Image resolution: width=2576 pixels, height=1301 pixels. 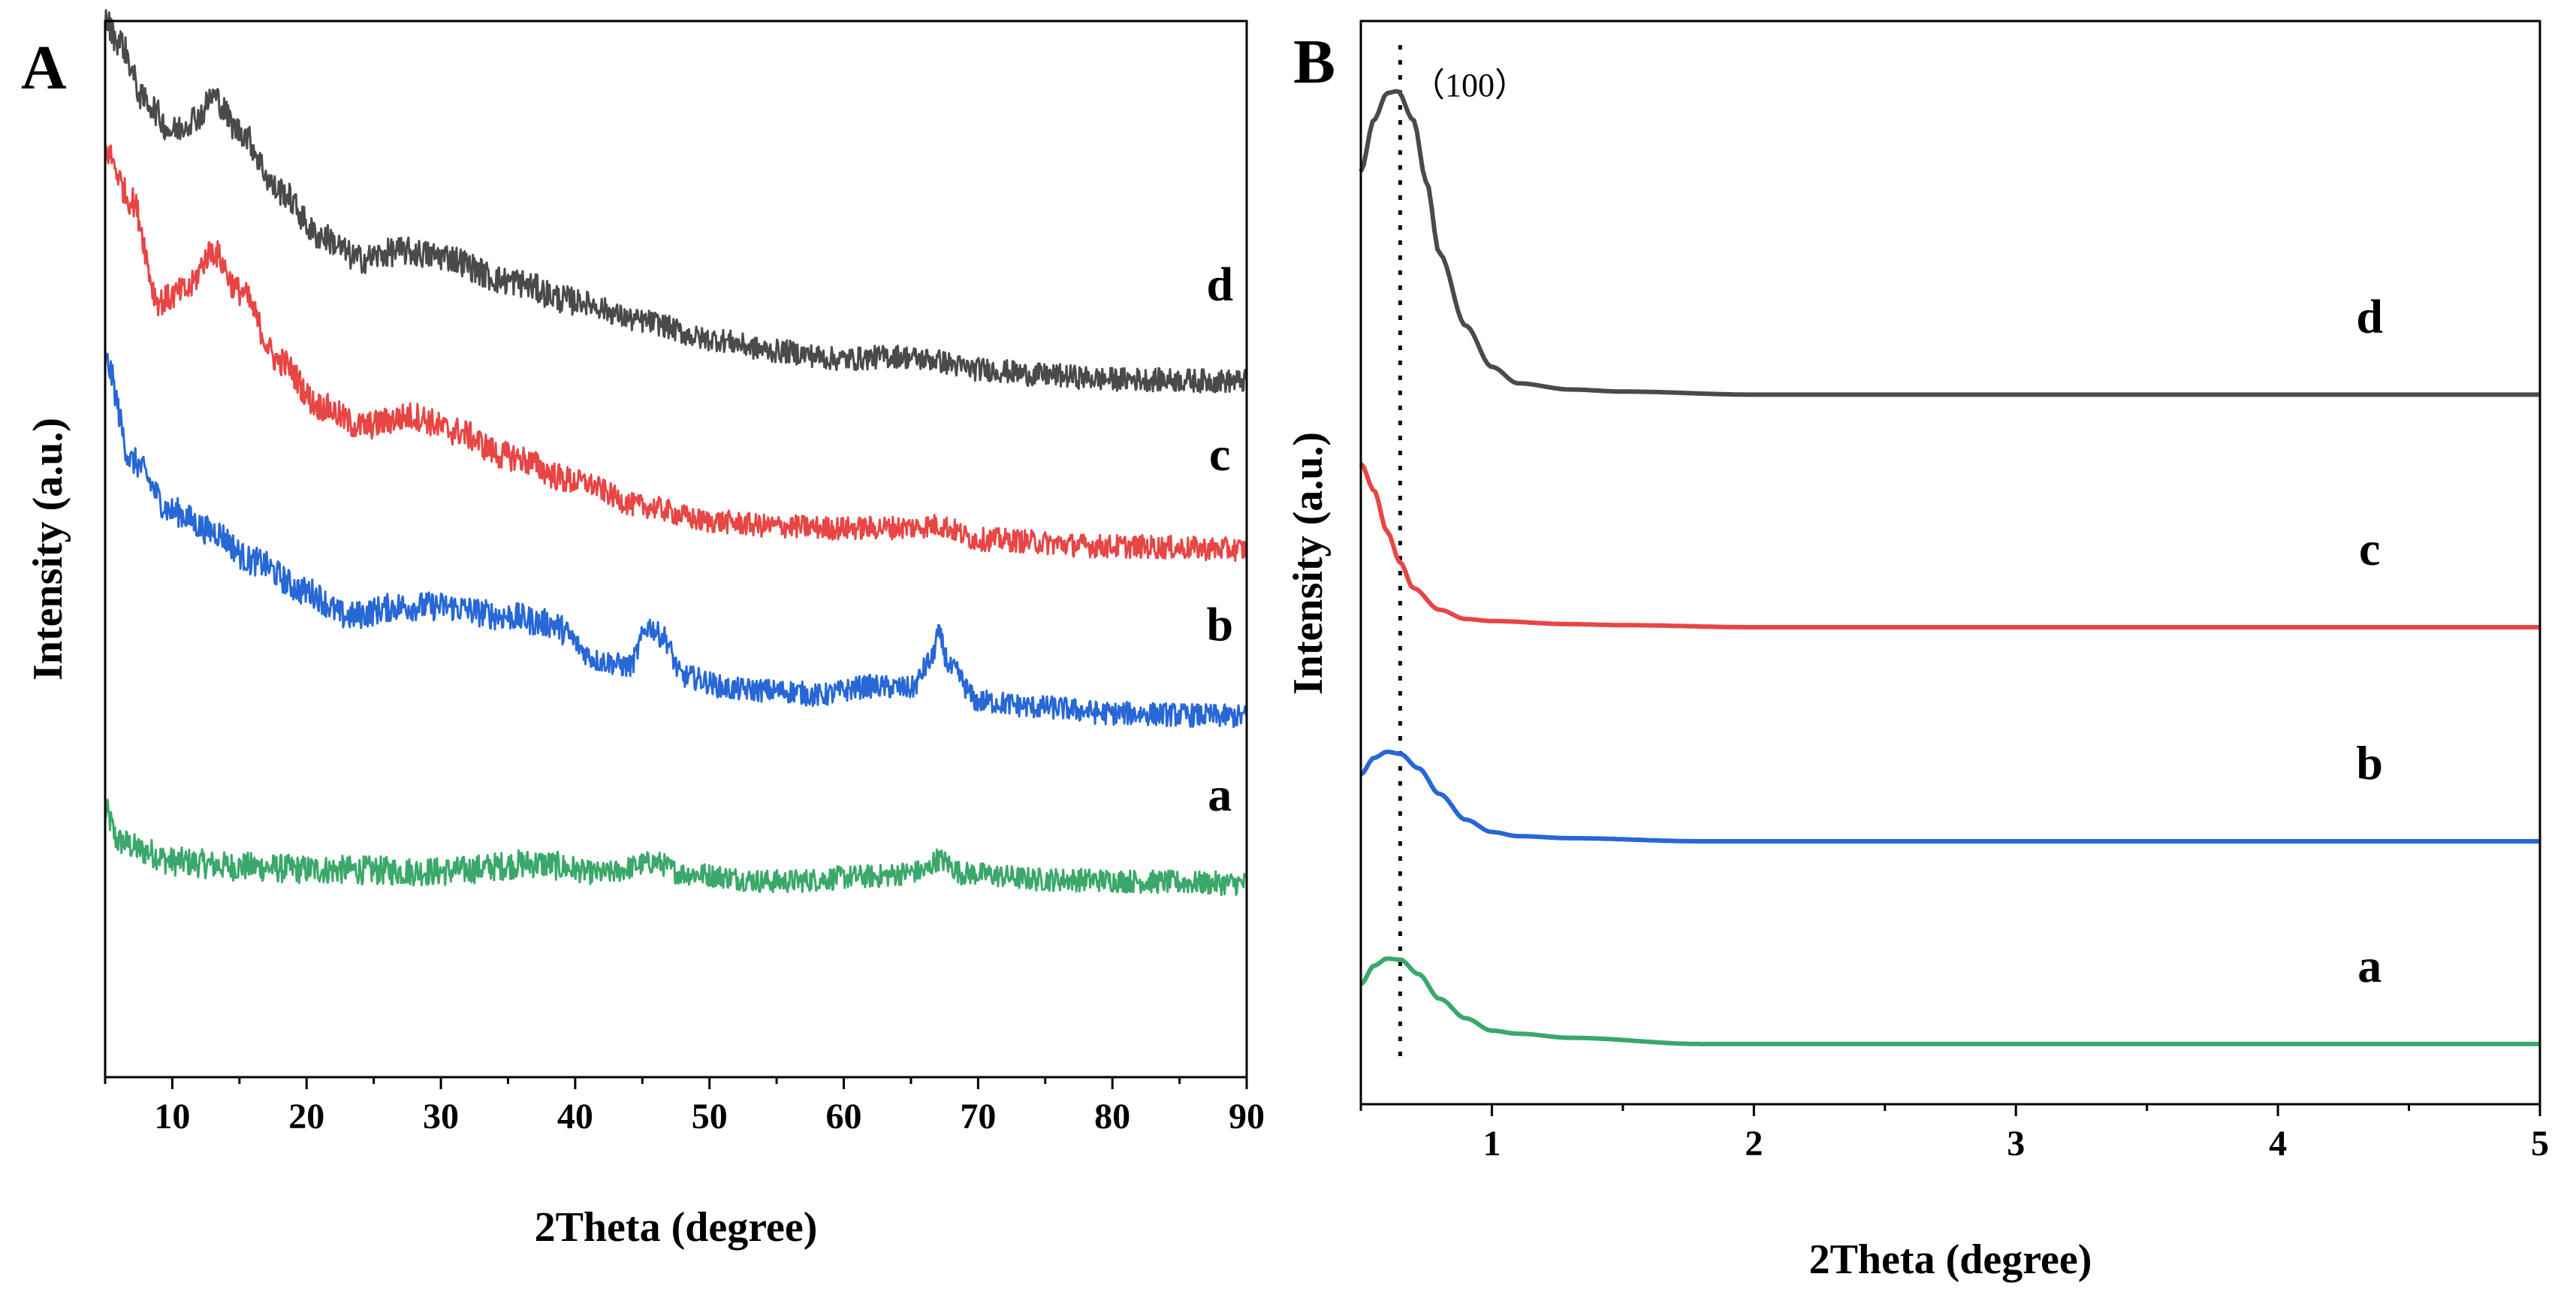 What do you see at coordinates (1112, 1116) in the screenshot?
I see `x-tick-label: 80` at bounding box center [1112, 1116].